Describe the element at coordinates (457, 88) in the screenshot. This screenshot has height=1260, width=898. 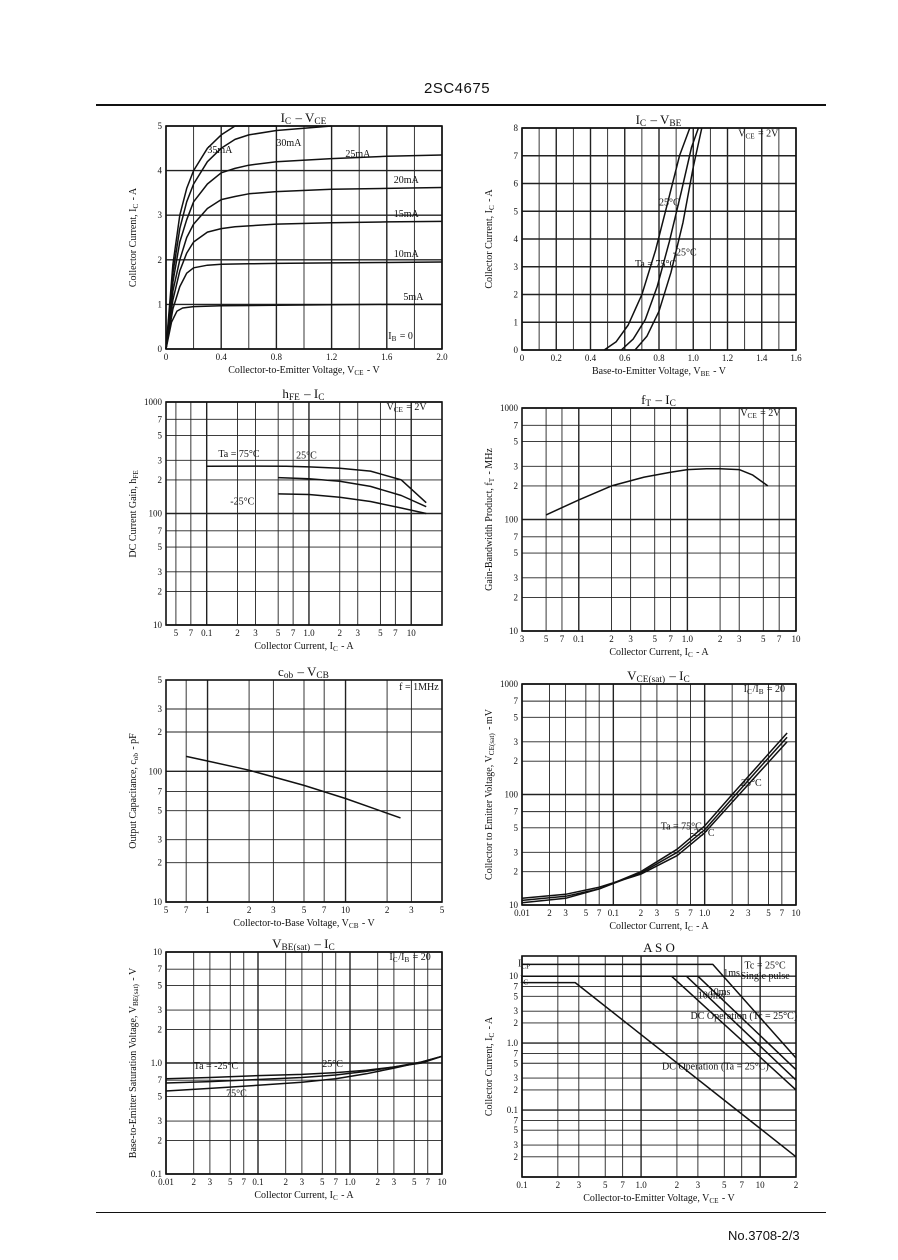
I see `part-number-header: 2SC4675` at that location.